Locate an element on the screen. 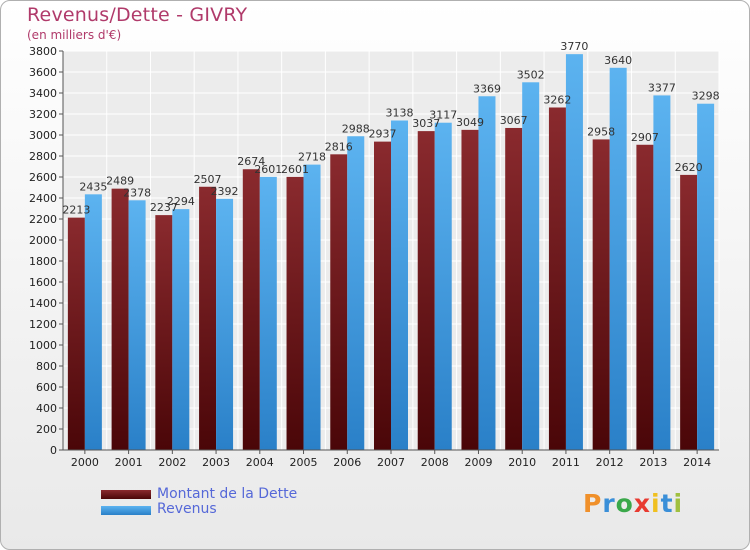 Image resolution: width=750 pixels, height=550 pixels. y-tick-label: 1800 is located at coordinates (43, 261).